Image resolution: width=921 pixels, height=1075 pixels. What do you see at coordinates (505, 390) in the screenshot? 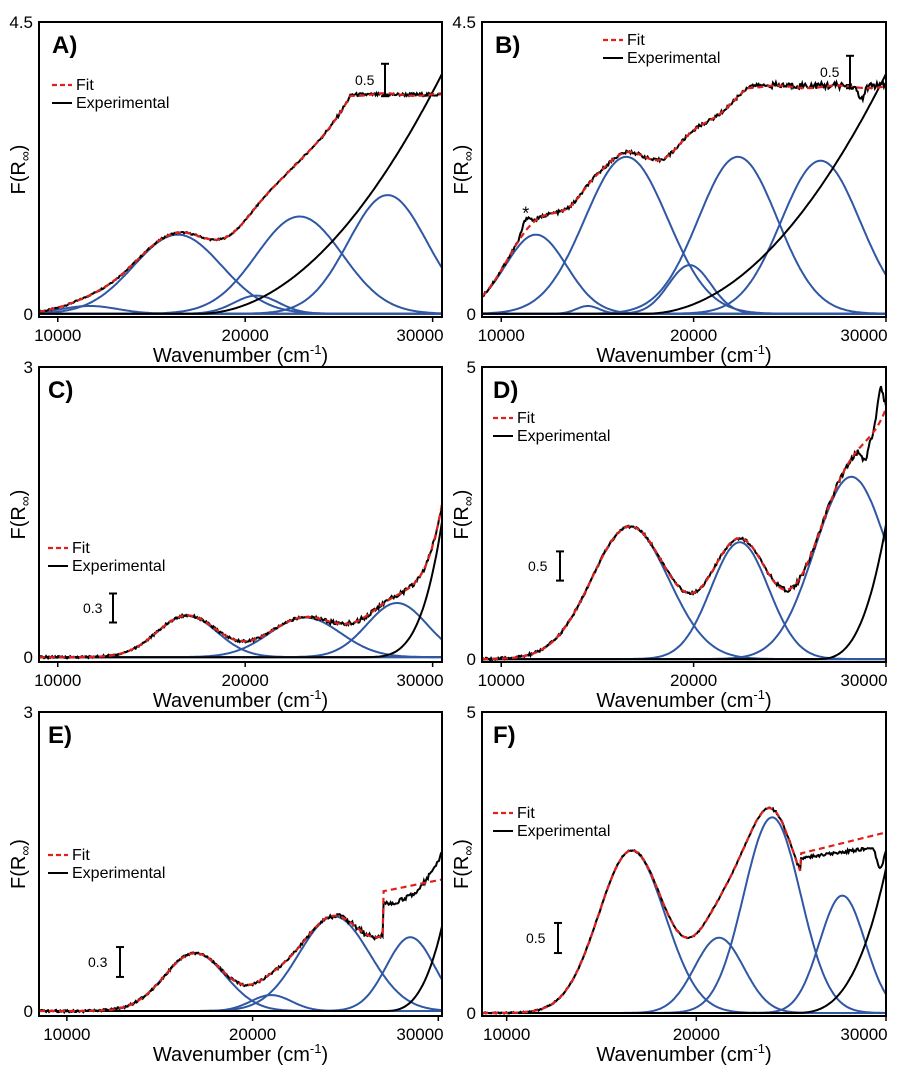
I see `panel-label: D)` at bounding box center [505, 390].